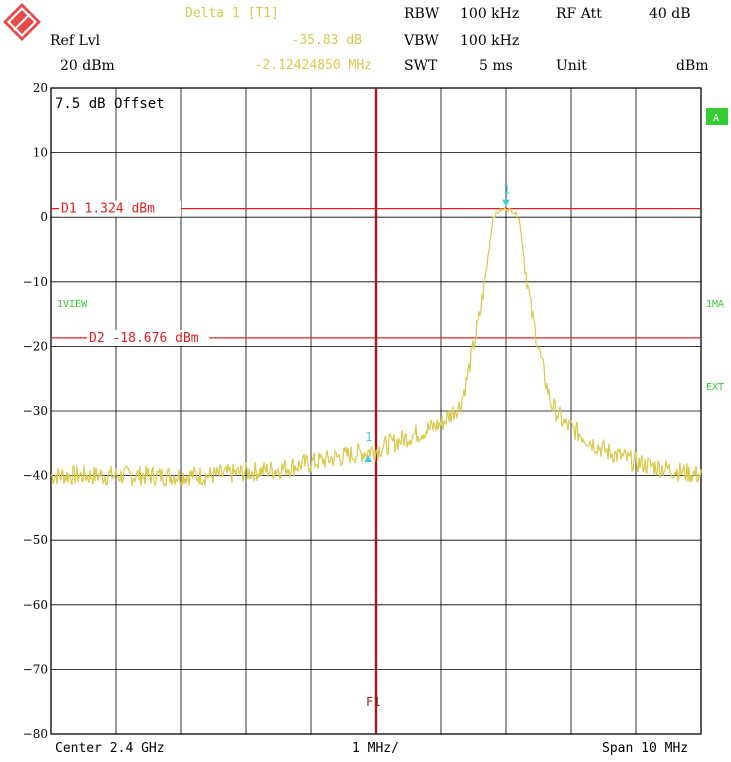 The width and height of the screenshot is (731, 762). Describe the element at coordinates (715, 387) in the screenshot. I see `ext-label: EXT` at that location.